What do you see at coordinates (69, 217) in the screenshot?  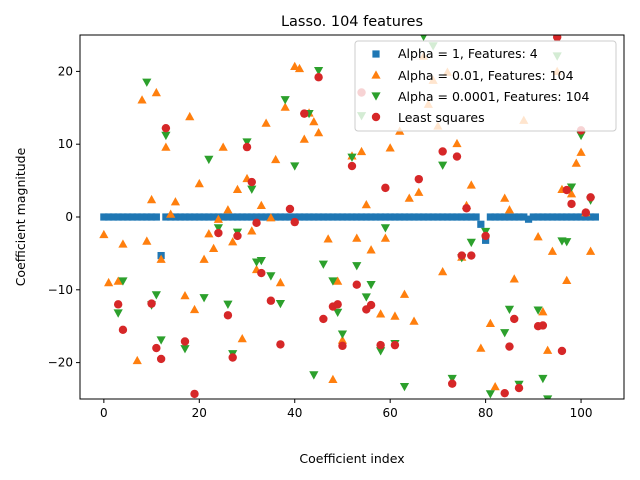 I see `y-tick-label: 0` at bounding box center [69, 217].